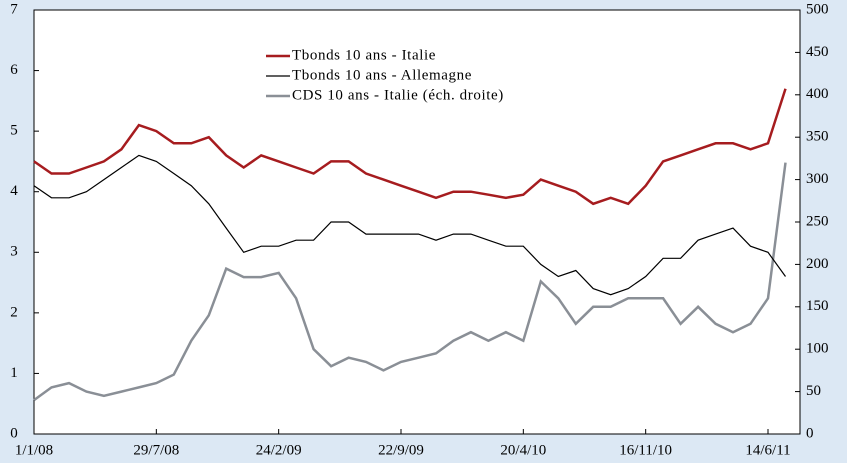 This screenshot has width=847, height=463. What do you see at coordinates (156, 450) in the screenshot?
I see `x-tick-label: 29/7/08` at bounding box center [156, 450].